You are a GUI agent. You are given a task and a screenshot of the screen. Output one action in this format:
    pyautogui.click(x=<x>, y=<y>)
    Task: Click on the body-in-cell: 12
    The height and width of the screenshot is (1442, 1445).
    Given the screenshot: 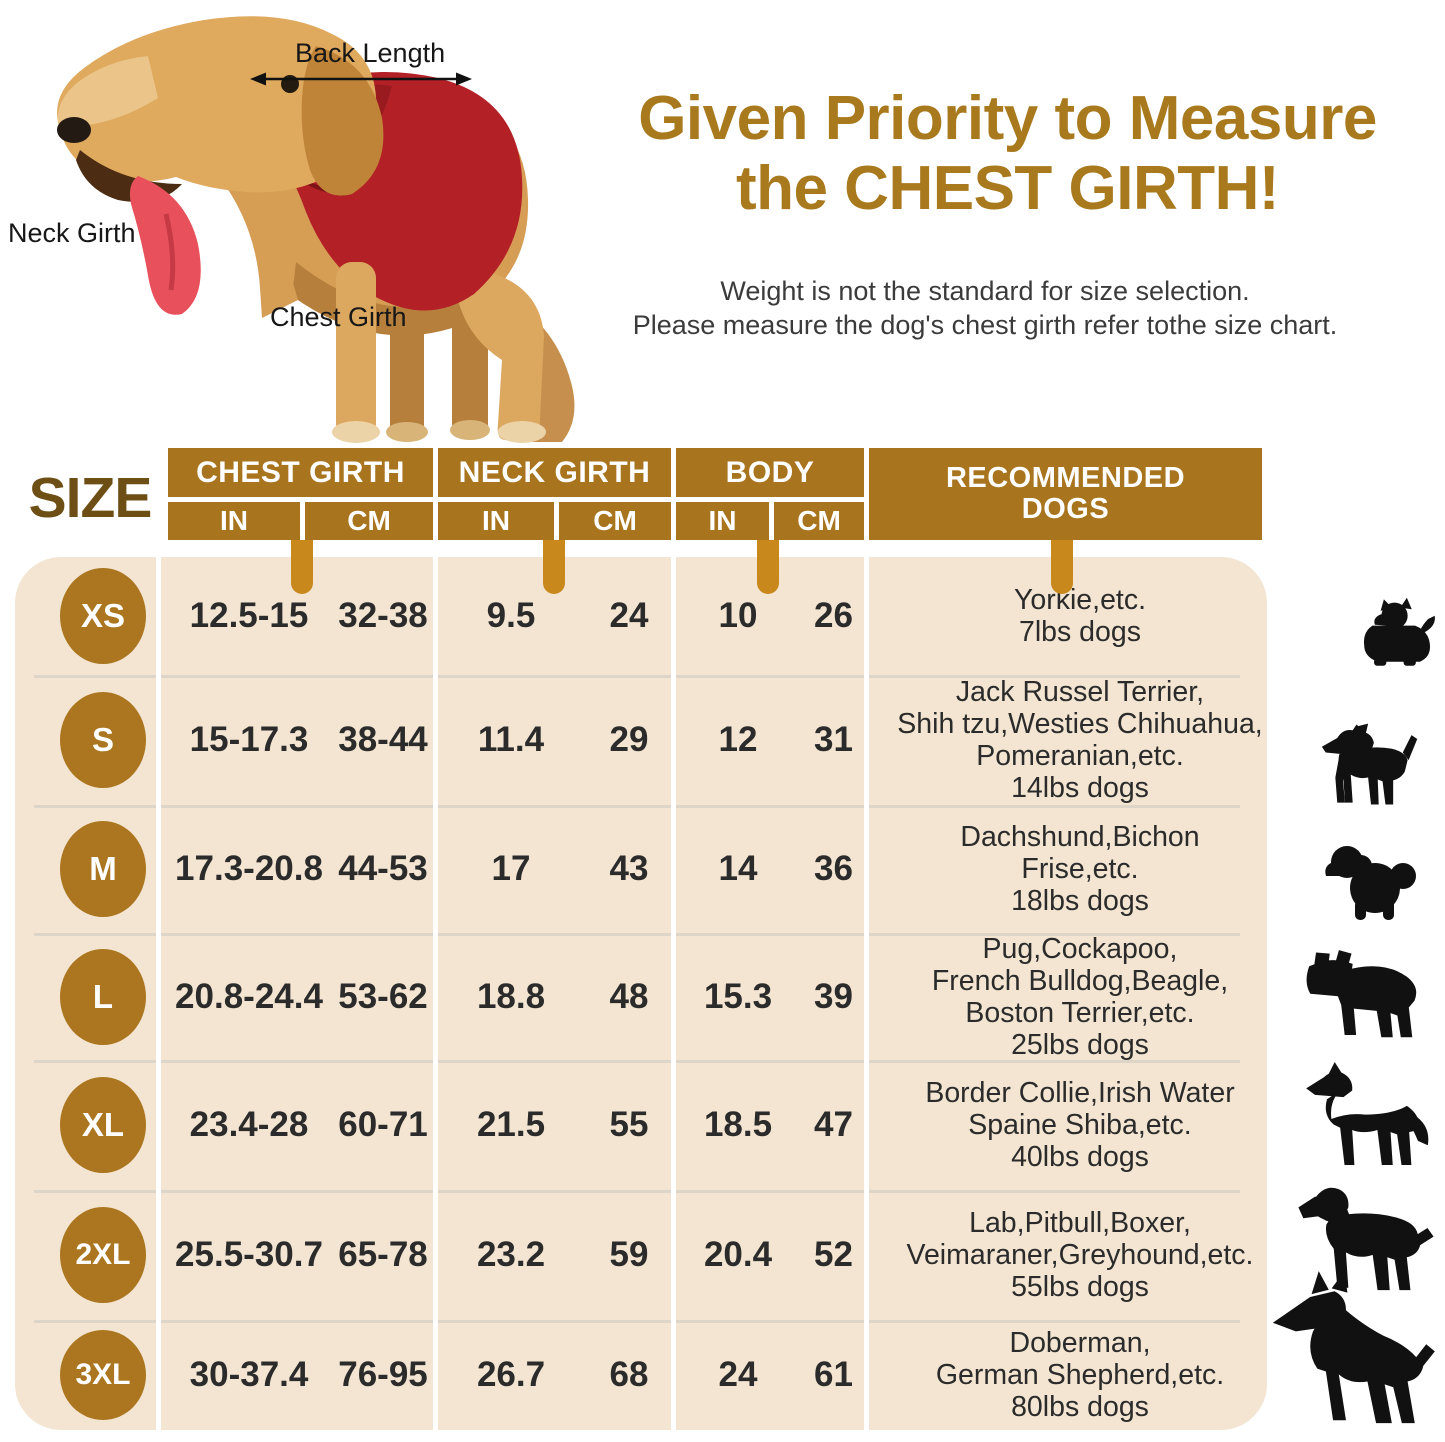 What is the action you would take?
    pyautogui.click(x=738, y=739)
    